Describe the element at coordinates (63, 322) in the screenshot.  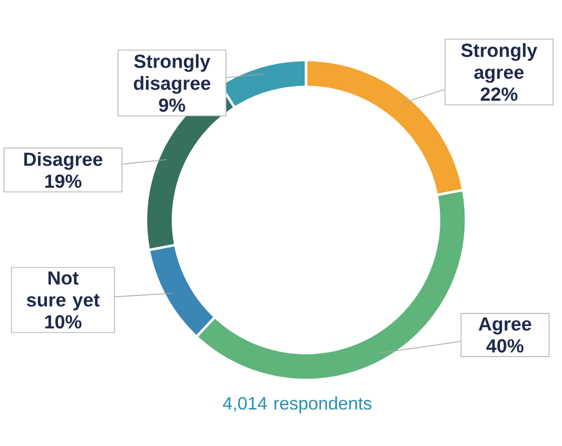
I see `data-label: 10%` at that location.